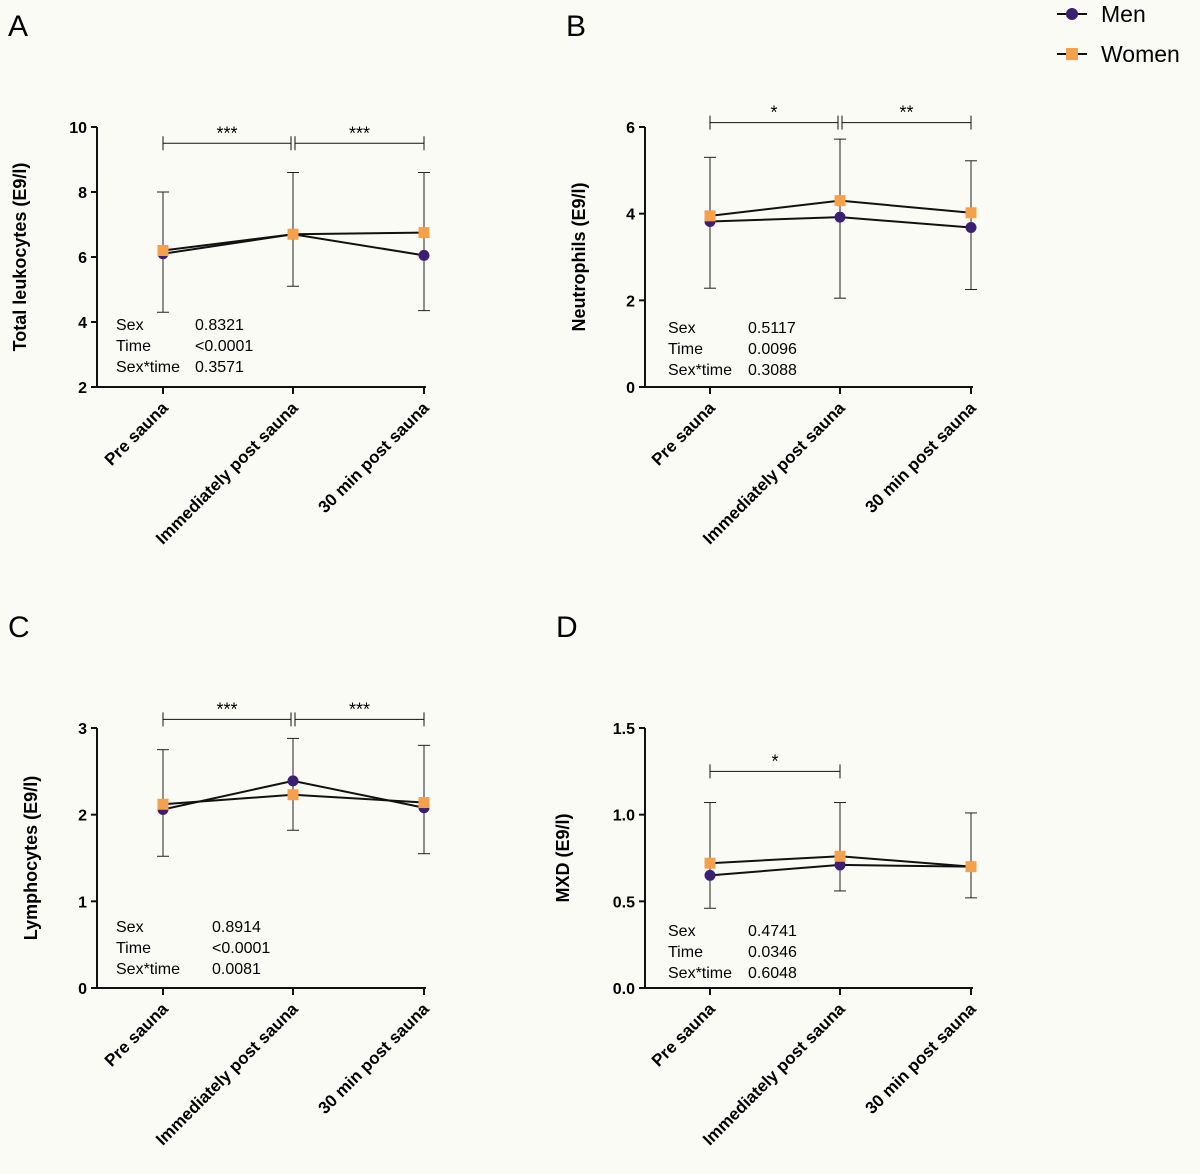  I want to click on panel-label: B, so click(576, 26).